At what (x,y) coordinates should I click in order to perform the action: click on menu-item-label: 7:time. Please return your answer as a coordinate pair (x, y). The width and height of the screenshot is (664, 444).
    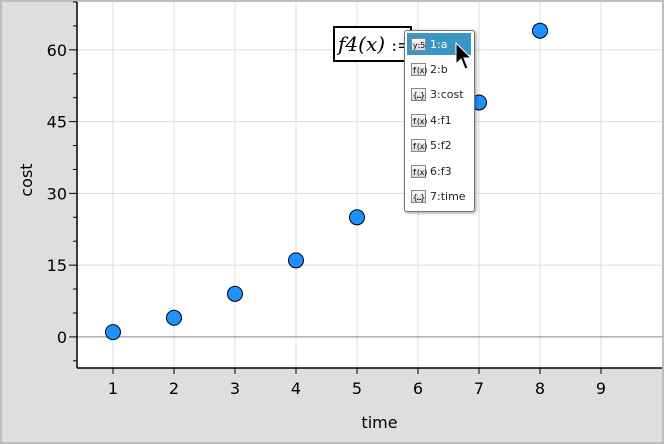
    Looking at the image, I should click on (448, 196).